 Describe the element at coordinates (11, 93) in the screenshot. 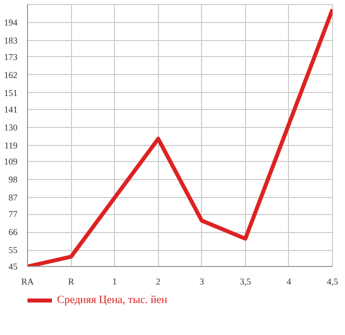

I see `y-tick-label: 151` at that location.